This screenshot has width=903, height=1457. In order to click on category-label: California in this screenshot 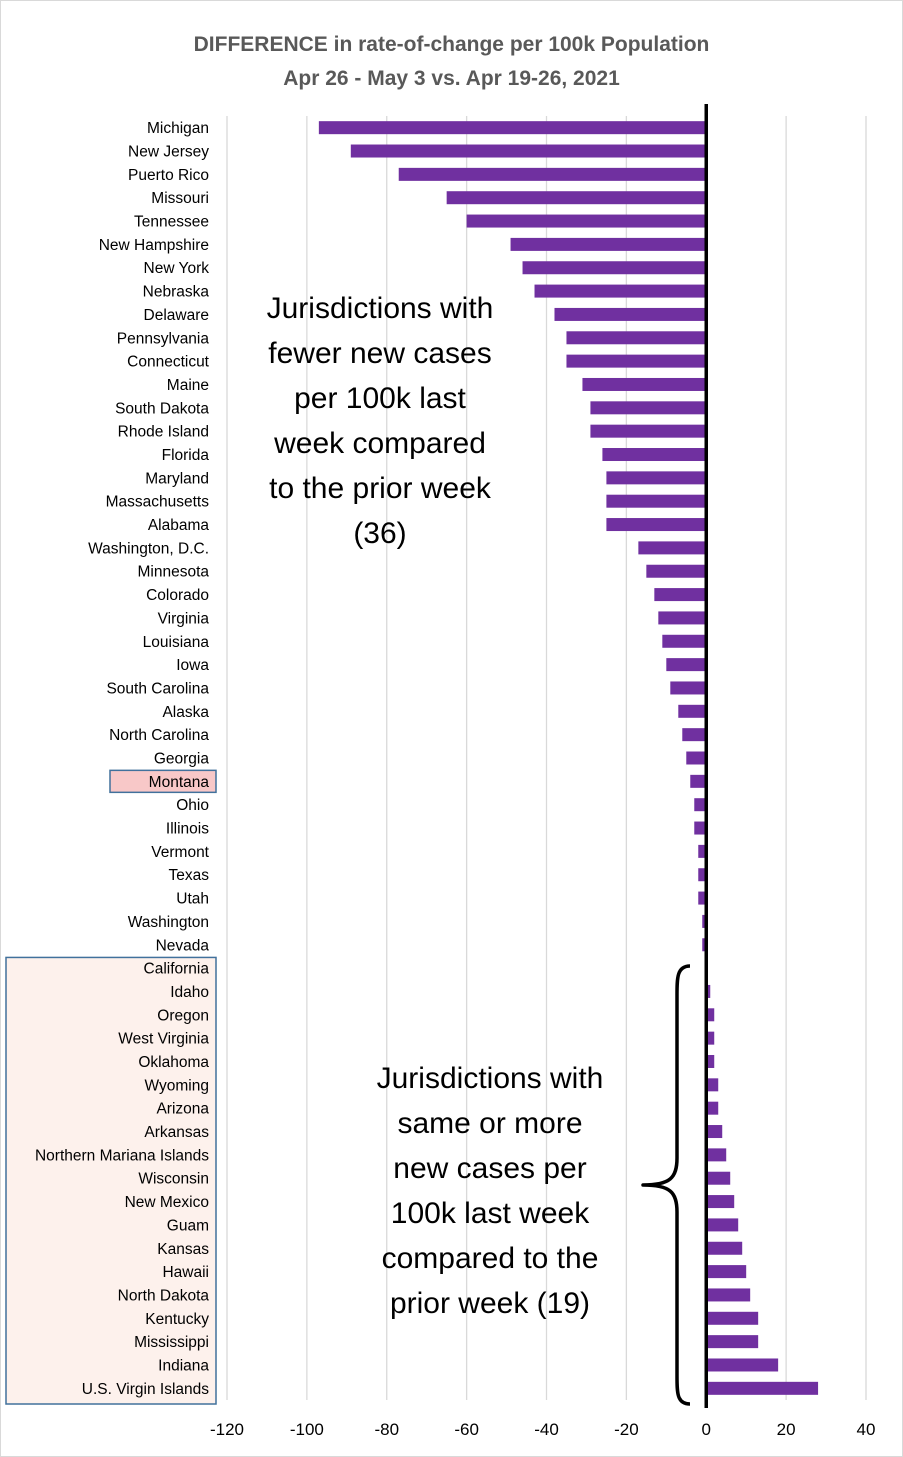, I will do `click(177, 969)`.